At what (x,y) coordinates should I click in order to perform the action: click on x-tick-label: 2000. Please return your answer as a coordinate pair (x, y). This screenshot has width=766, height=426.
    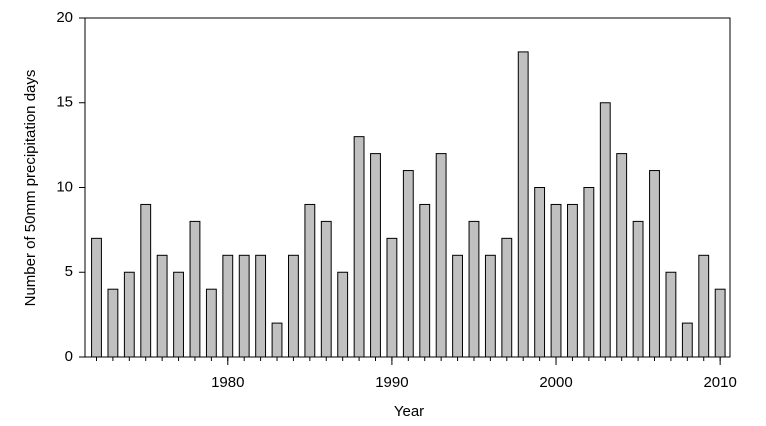
    Looking at the image, I should click on (555, 382).